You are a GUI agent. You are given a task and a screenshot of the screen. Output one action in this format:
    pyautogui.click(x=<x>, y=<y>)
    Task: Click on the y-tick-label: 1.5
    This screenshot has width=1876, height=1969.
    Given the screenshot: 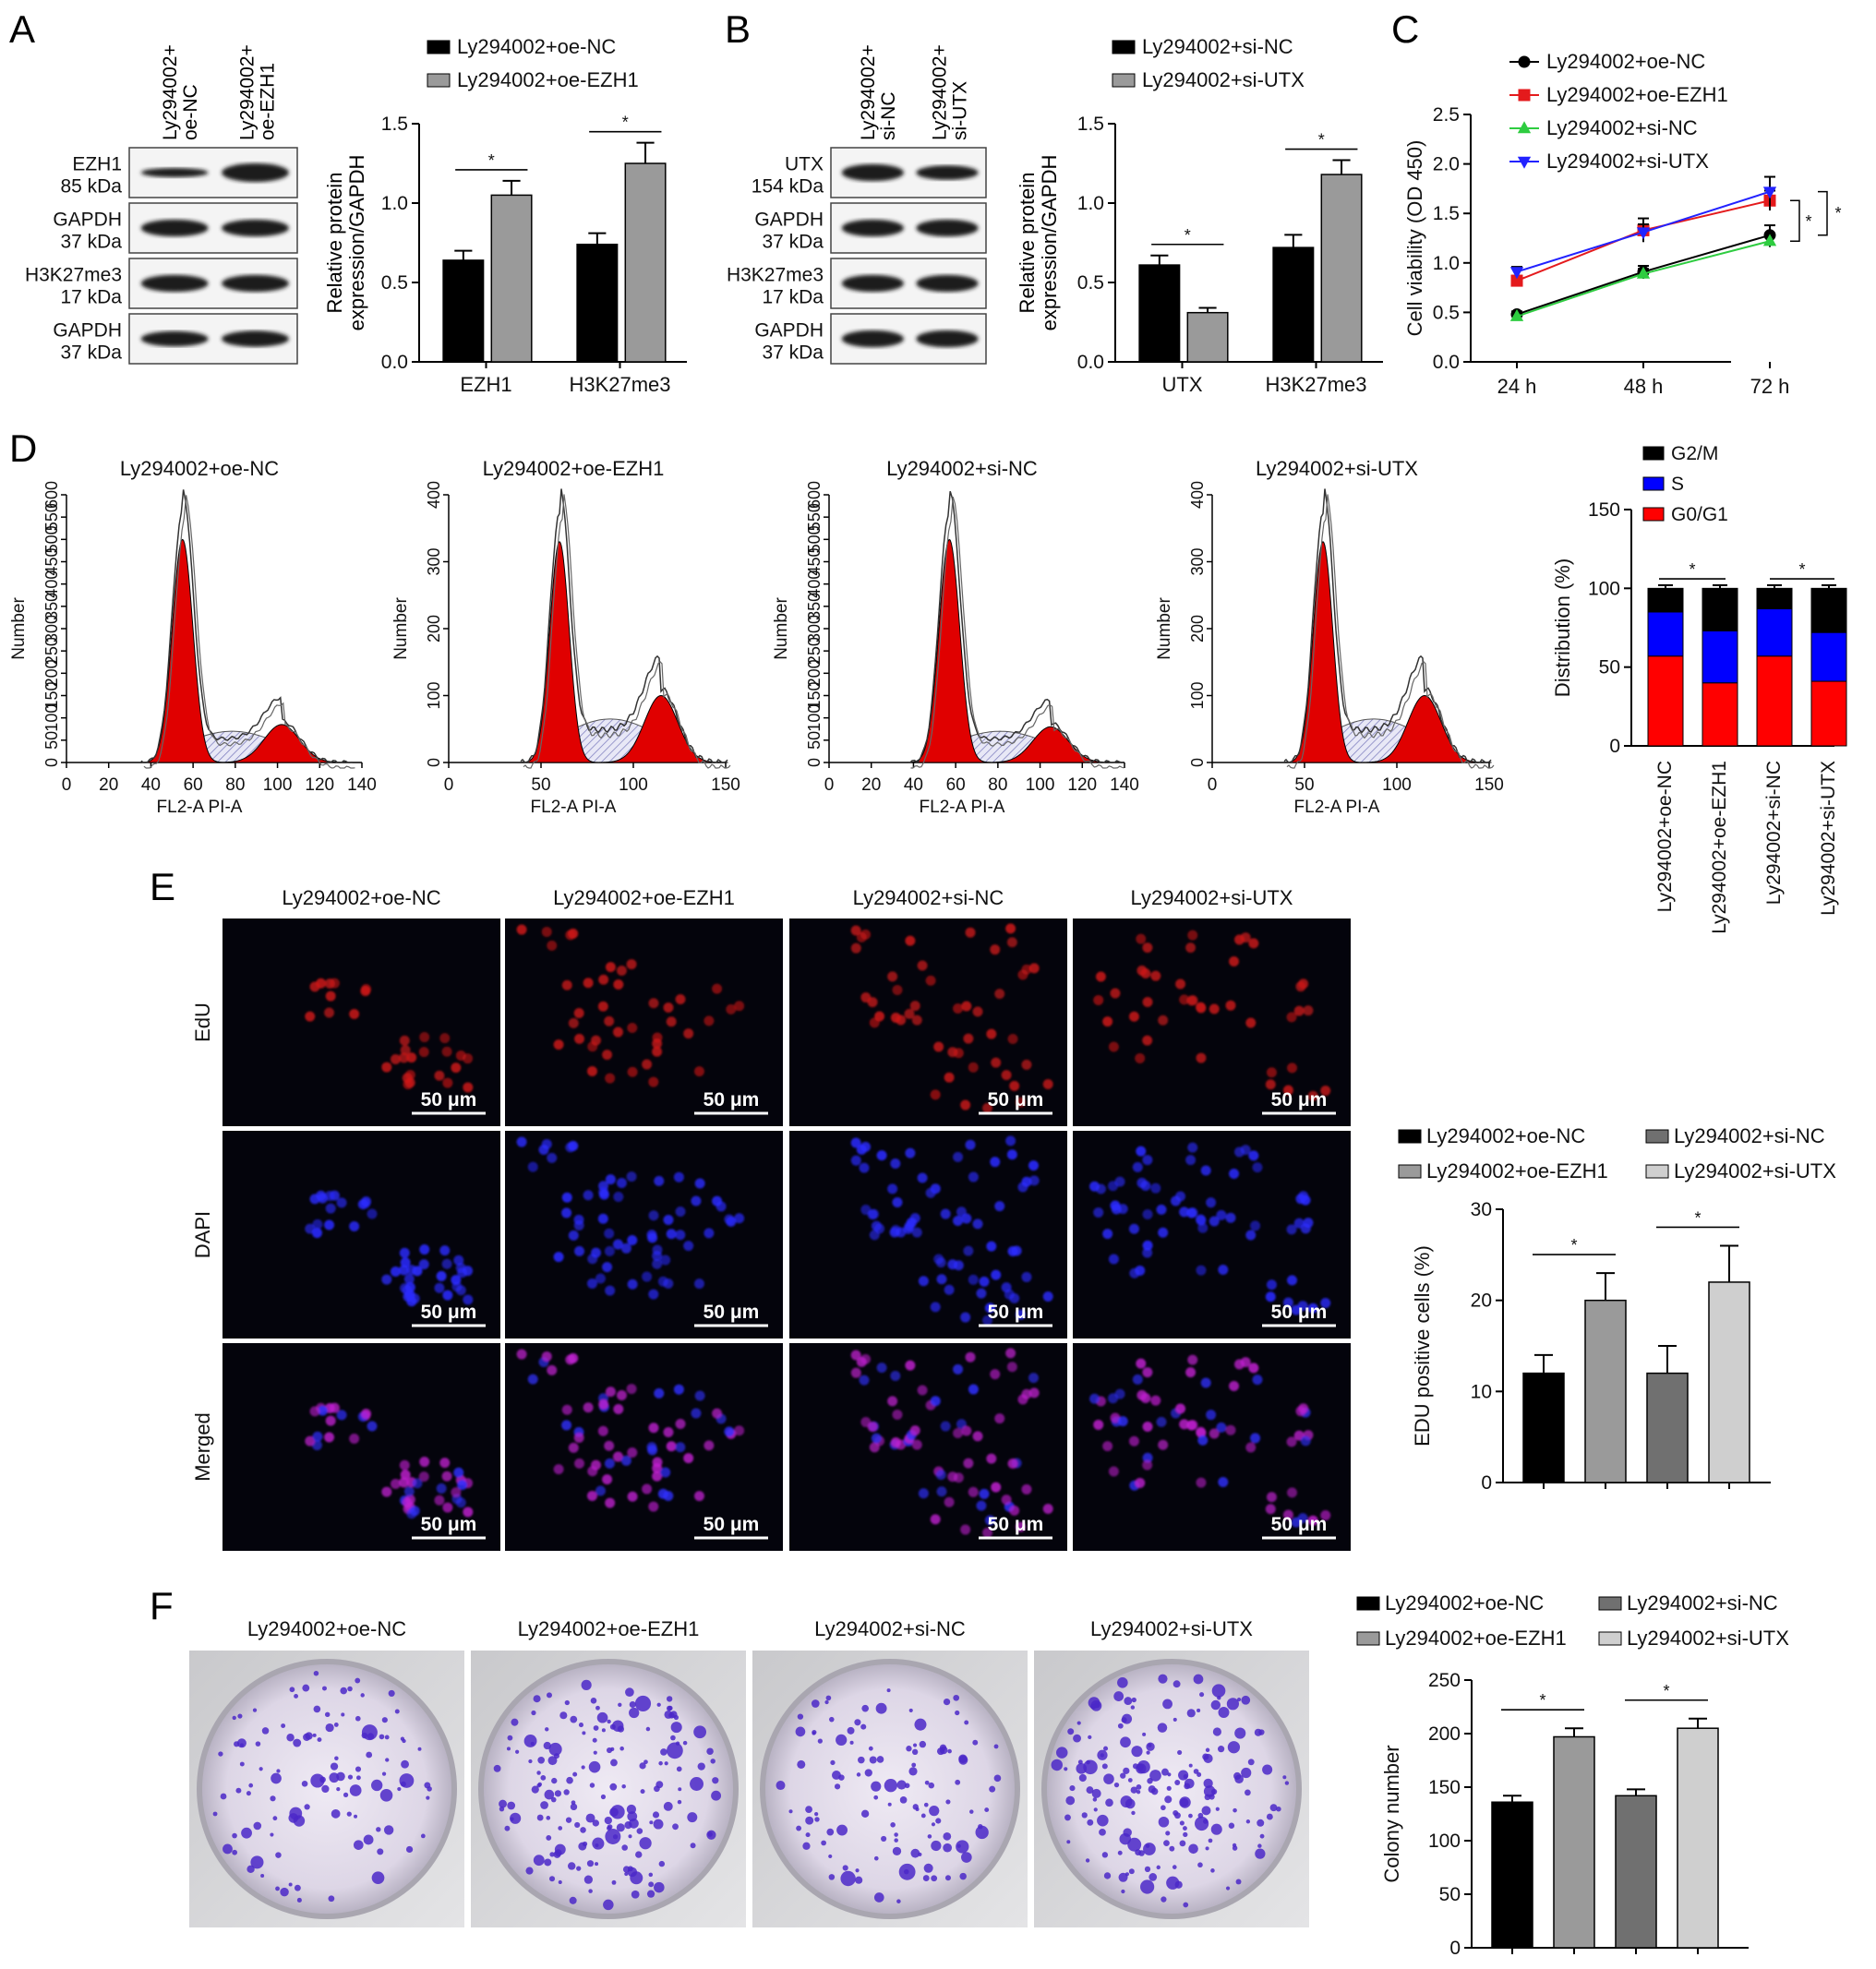 What is the action you would take?
    pyautogui.click(x=1090, y=125)
    